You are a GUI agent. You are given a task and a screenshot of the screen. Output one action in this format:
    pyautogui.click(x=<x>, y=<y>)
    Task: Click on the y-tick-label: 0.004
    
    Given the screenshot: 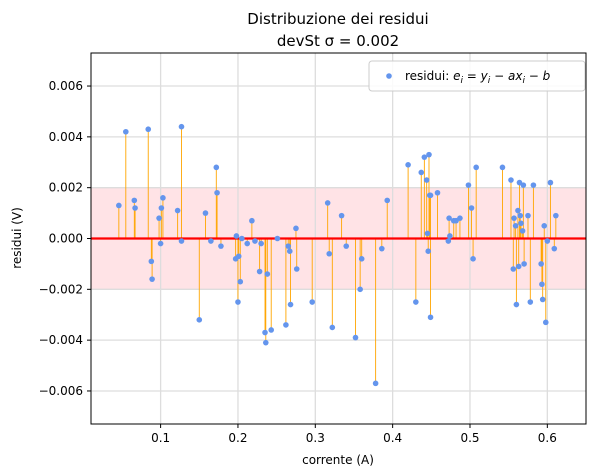 What is the action you would take?
    pyautogui.click(x=66, y=137)
    